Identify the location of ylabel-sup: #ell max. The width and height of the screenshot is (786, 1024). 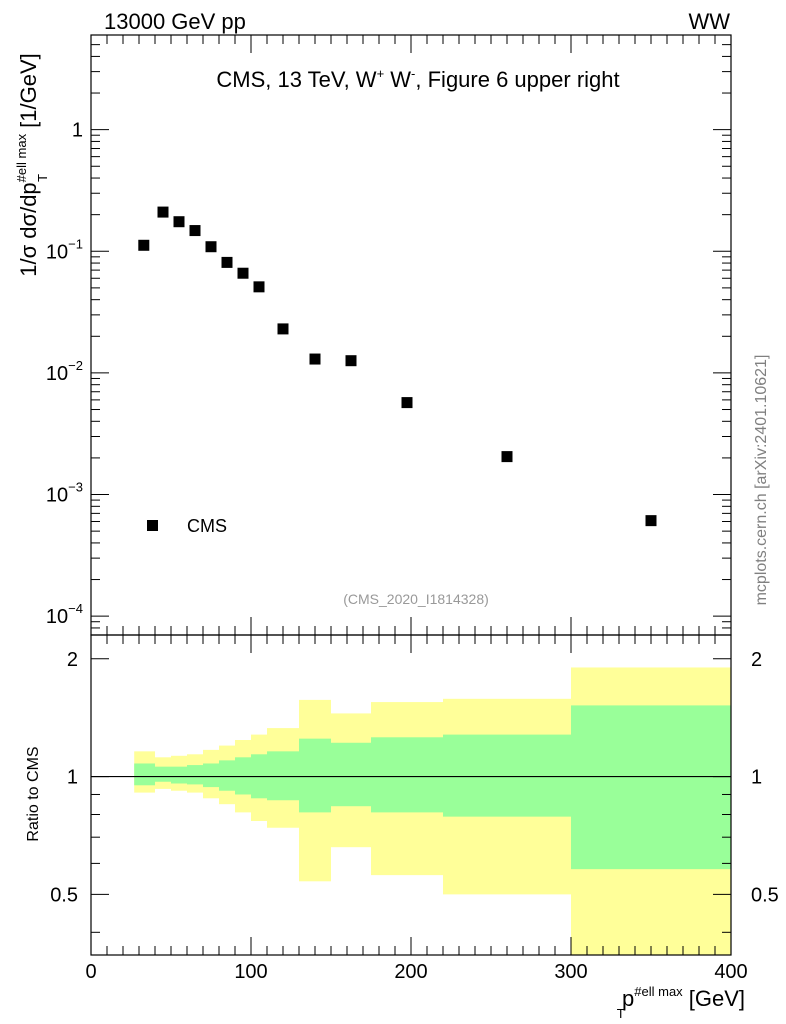
(21, 157).